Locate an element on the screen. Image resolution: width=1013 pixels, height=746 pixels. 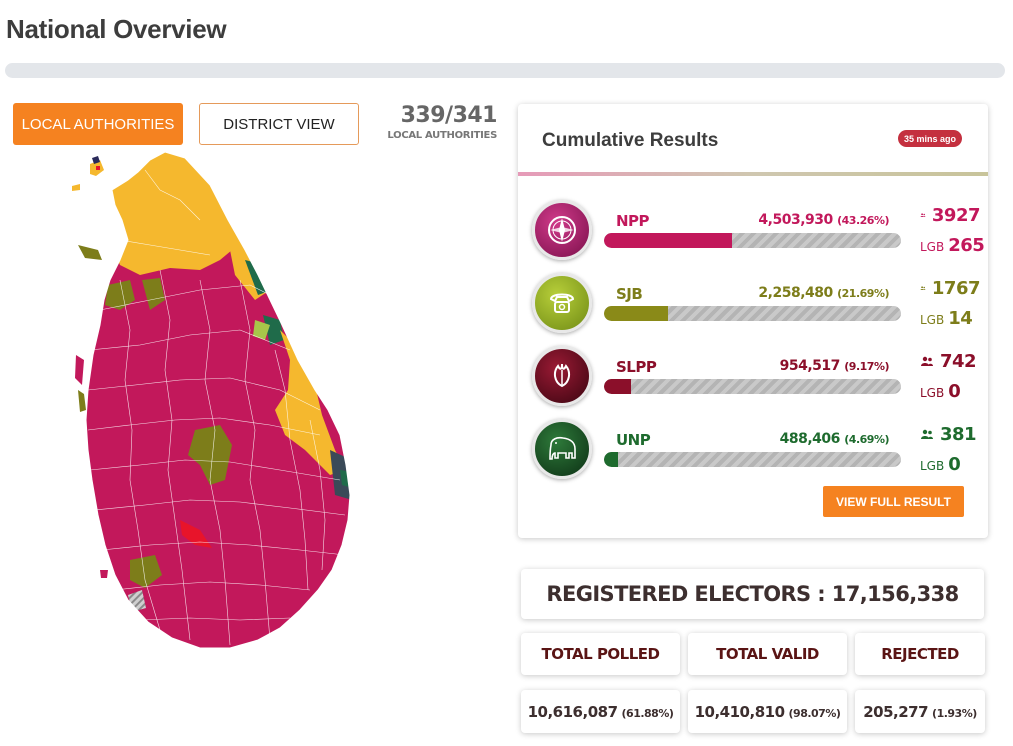
party-row-slpp: SLPP 954,517 (9.17%) 742 LGB 0 is located at coordinates (753, 381).